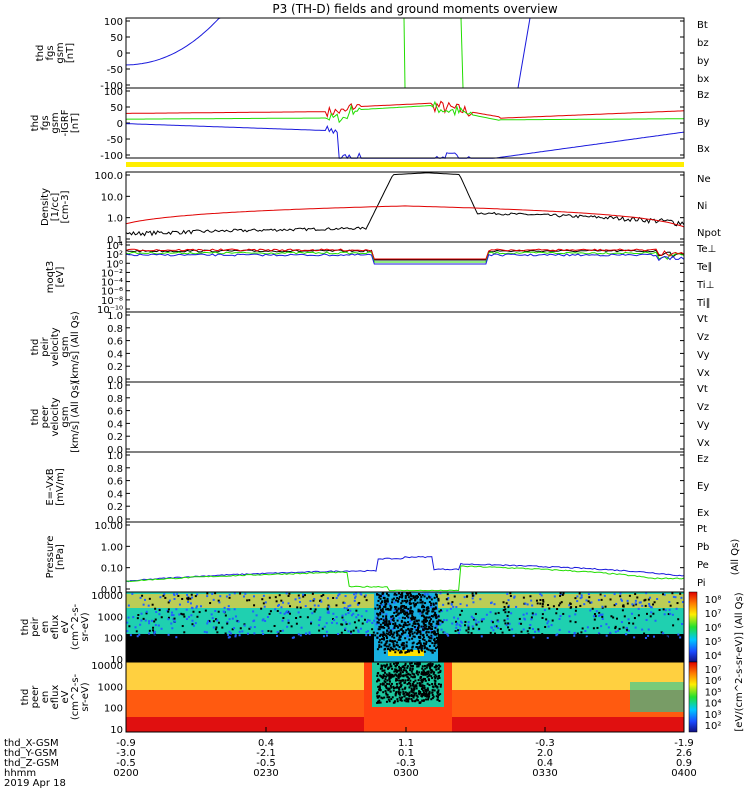 The width and height of the screenshot is (750, 800). Describe the element at coordinates (30, 753) in the screenshot. I see `xaxis-row-label: thd_Y-GSM` at that location.